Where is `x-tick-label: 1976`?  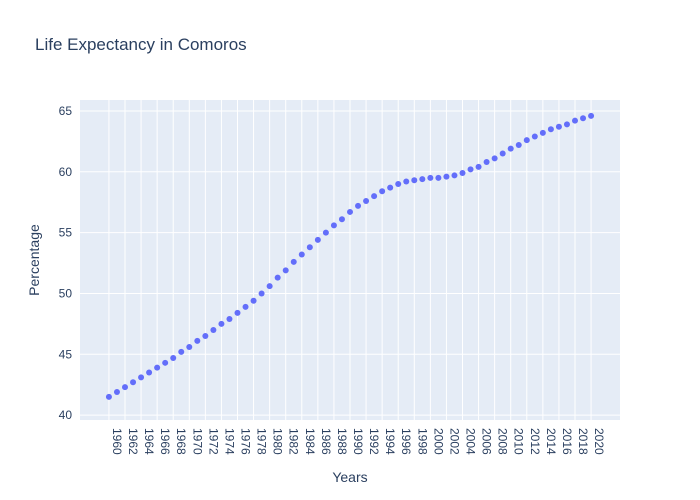 x-tick-label: 1976 is located at coordinates (246, 441).